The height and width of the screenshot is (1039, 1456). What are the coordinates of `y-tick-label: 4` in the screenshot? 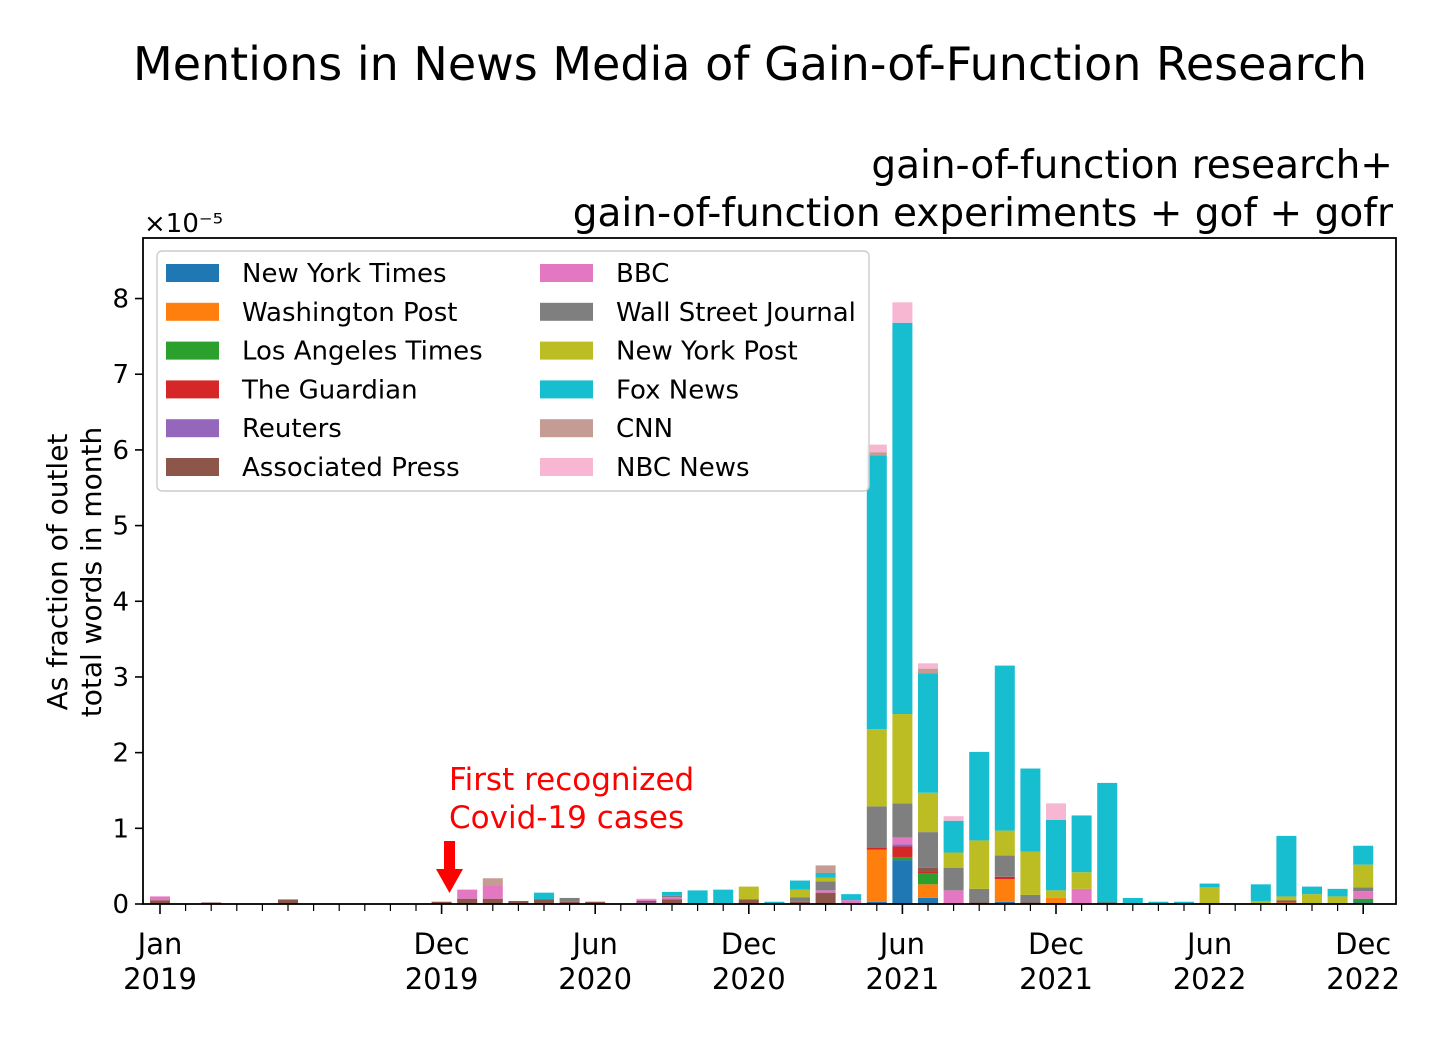 It's located at (120, 602).